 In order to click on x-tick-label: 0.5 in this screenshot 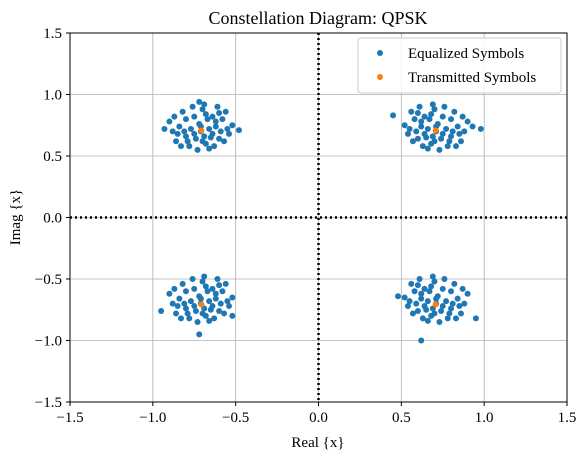, I will do `click(401, 418)`.